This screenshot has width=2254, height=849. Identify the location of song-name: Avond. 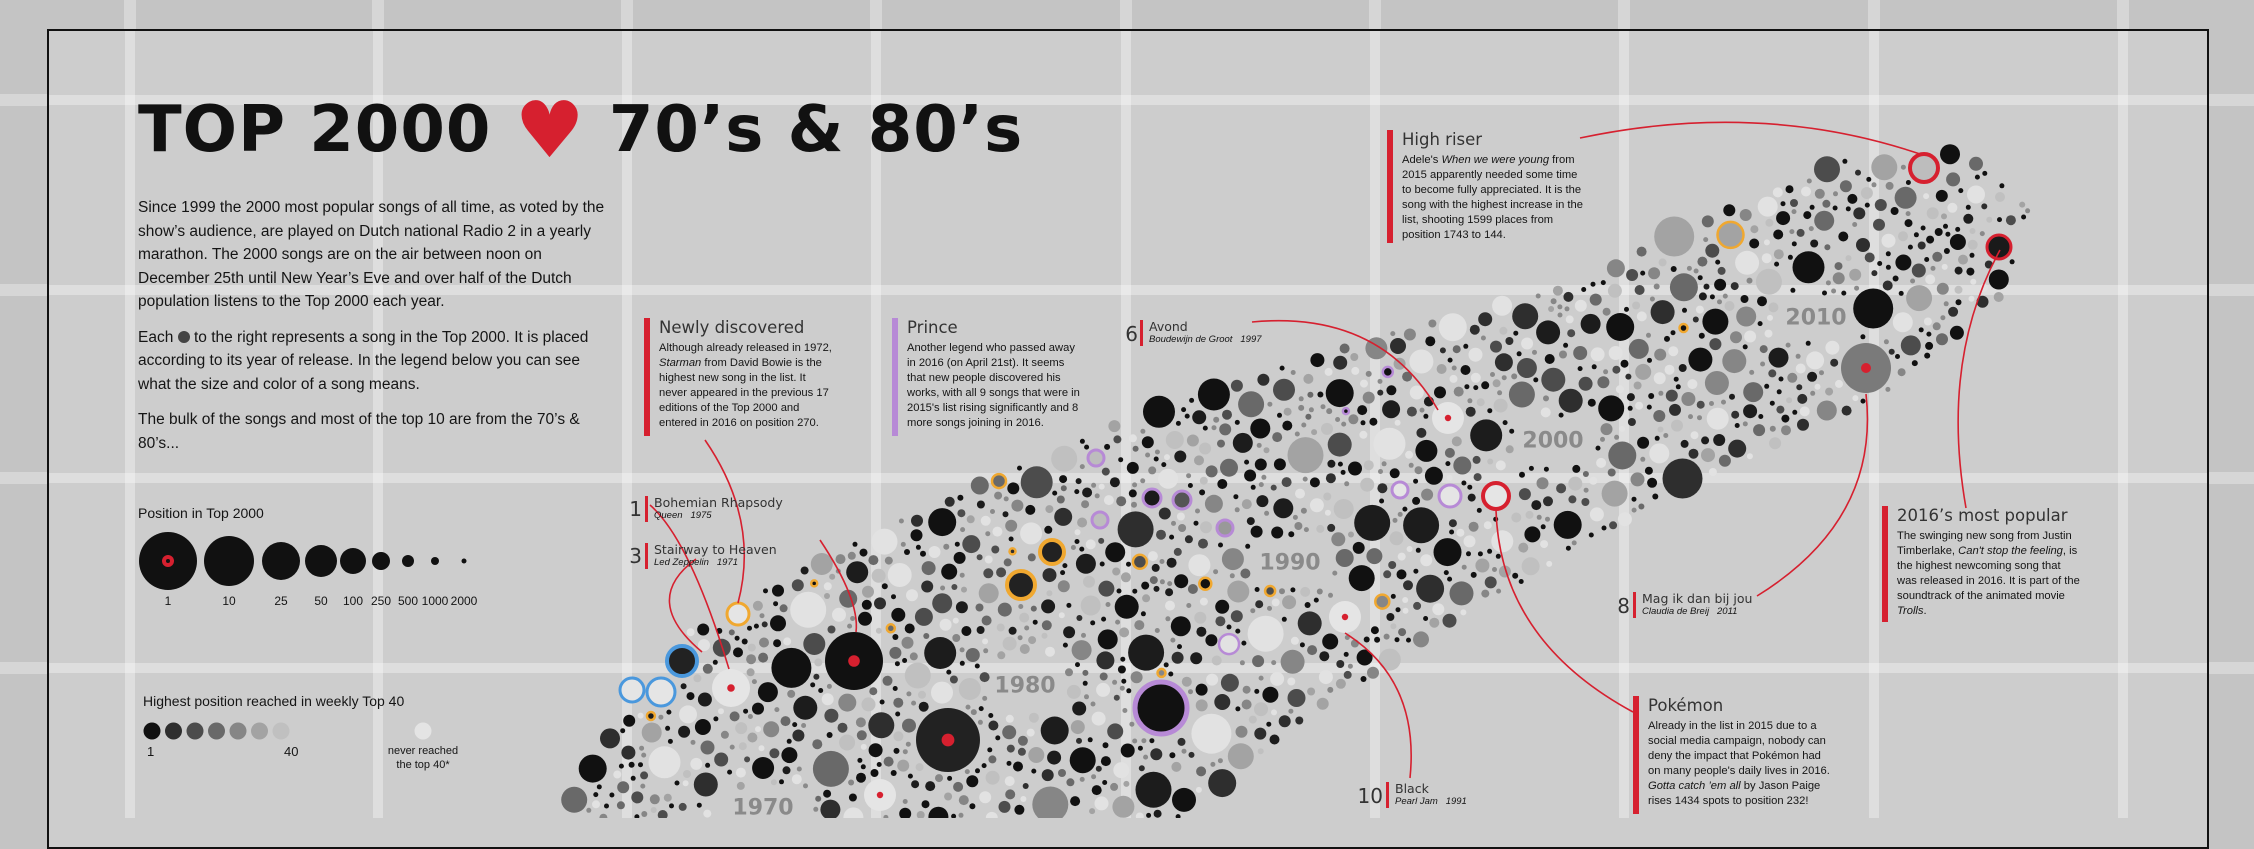
(1168, 326).